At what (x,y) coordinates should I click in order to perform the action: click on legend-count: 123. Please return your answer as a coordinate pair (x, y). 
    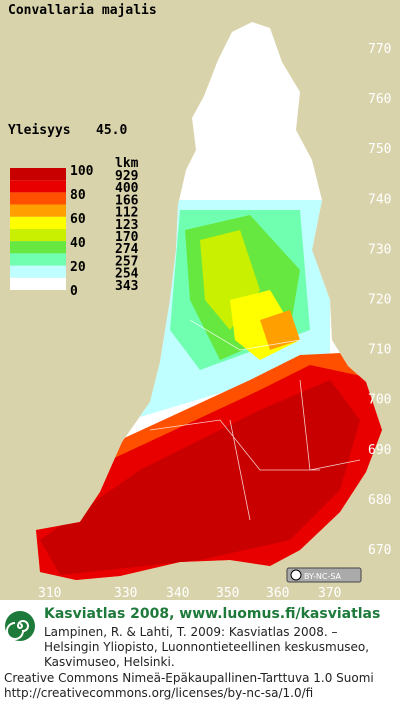
    Looking at the image, I should click on (126, 225).